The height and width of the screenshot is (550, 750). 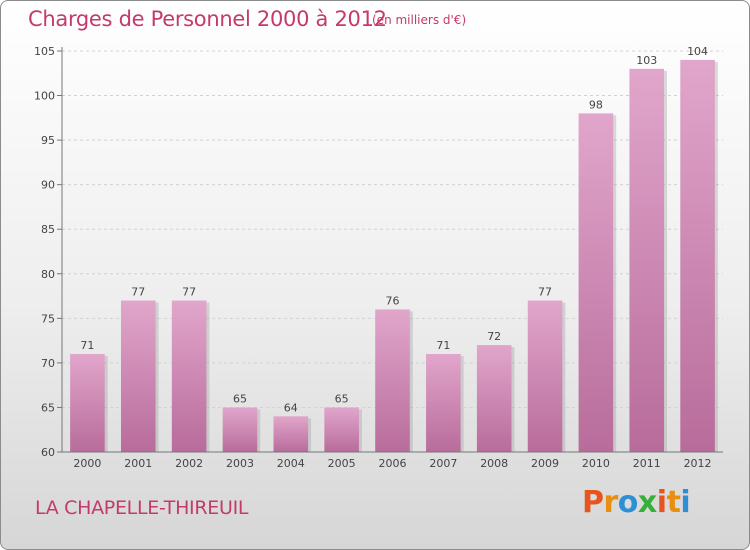 I want to click on x-tick-label: 2006, so click(x=393, y=463).